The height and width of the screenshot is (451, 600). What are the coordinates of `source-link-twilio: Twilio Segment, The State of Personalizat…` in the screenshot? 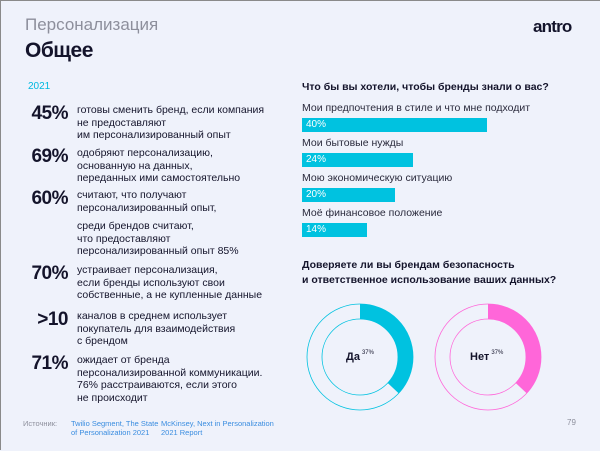 It's located at (115, 428).